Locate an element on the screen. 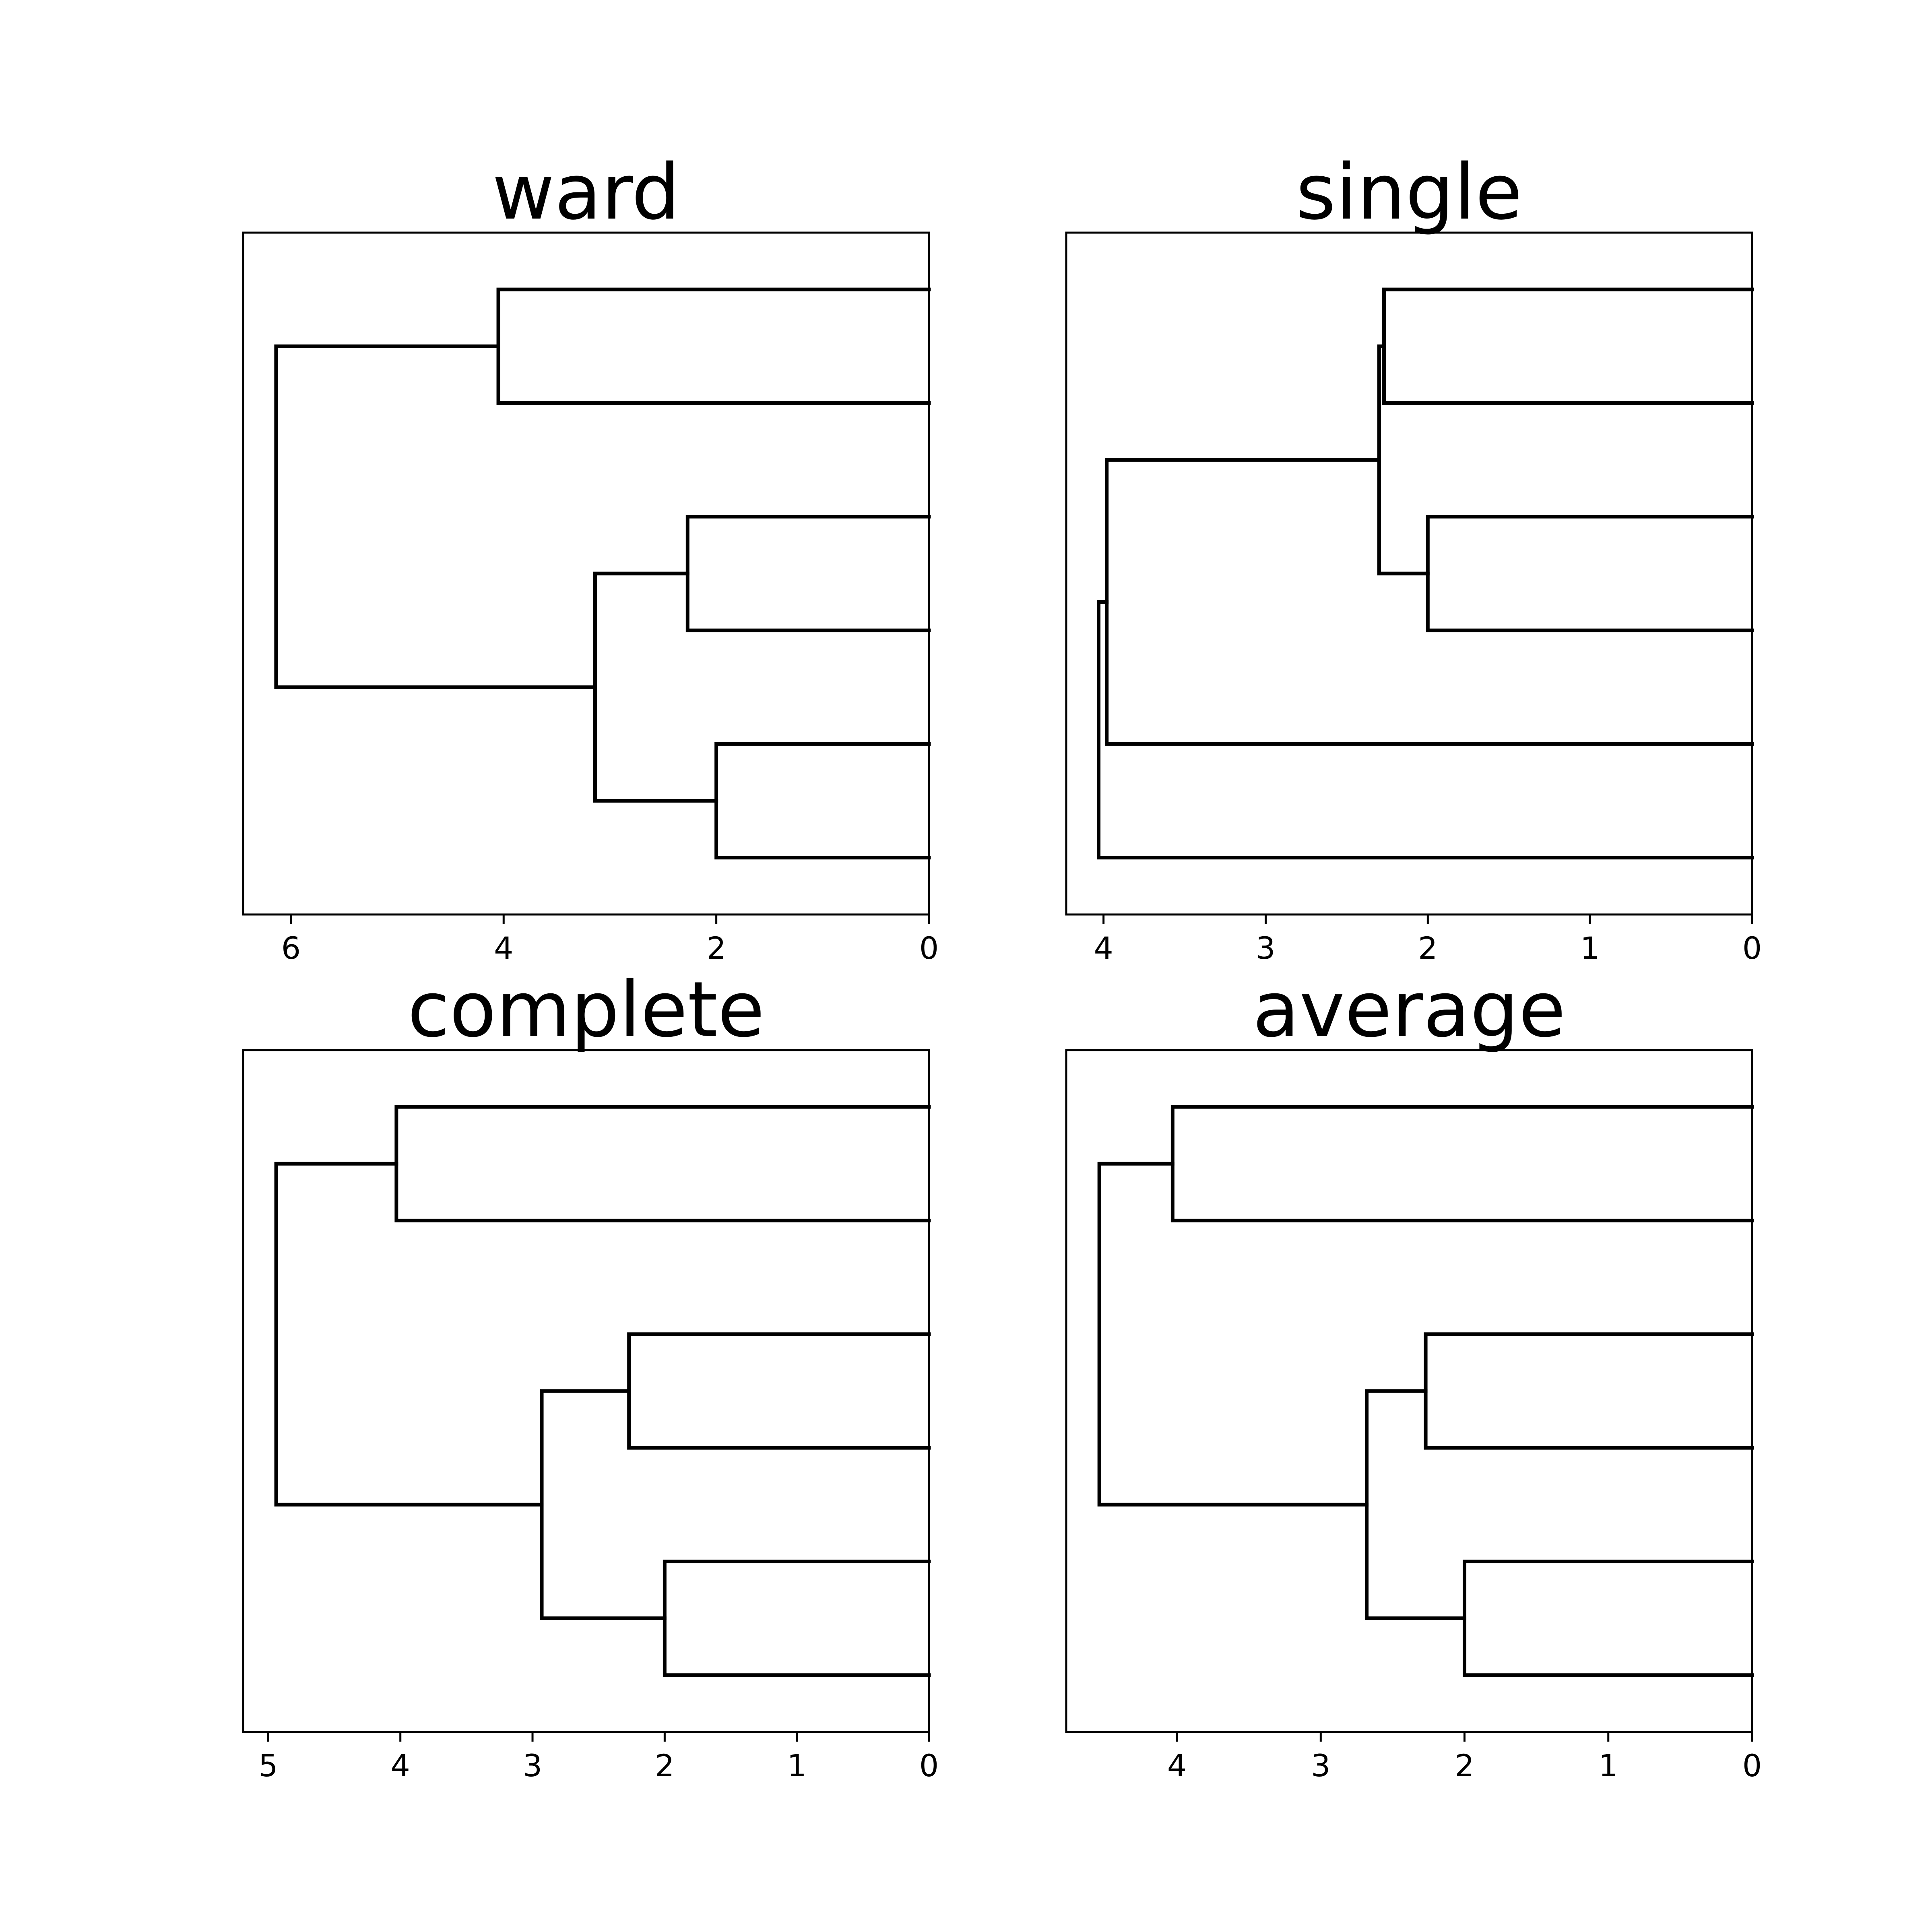 The width and height of the screenshot is (1932, 1932). chart-title: average is located at coordinates (1409, 1009).